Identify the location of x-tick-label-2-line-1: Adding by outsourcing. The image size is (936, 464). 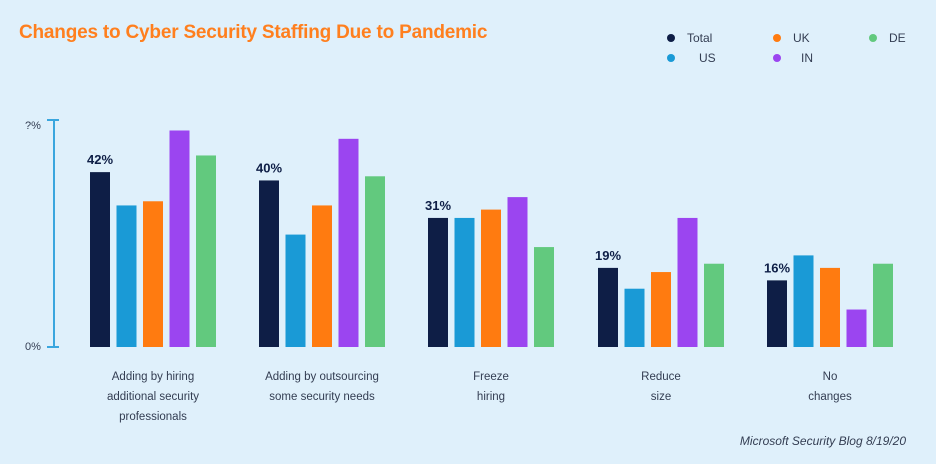
(322, 377).